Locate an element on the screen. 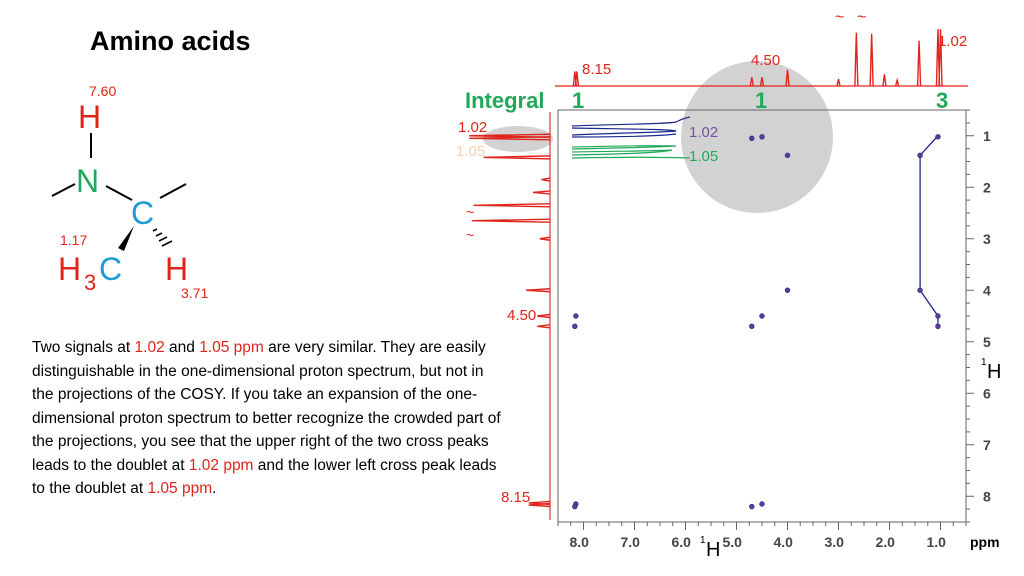 The width and height of the screenshot is (1024, 576). explanation-segment: Two signals at is located at coordinates (83, 347).